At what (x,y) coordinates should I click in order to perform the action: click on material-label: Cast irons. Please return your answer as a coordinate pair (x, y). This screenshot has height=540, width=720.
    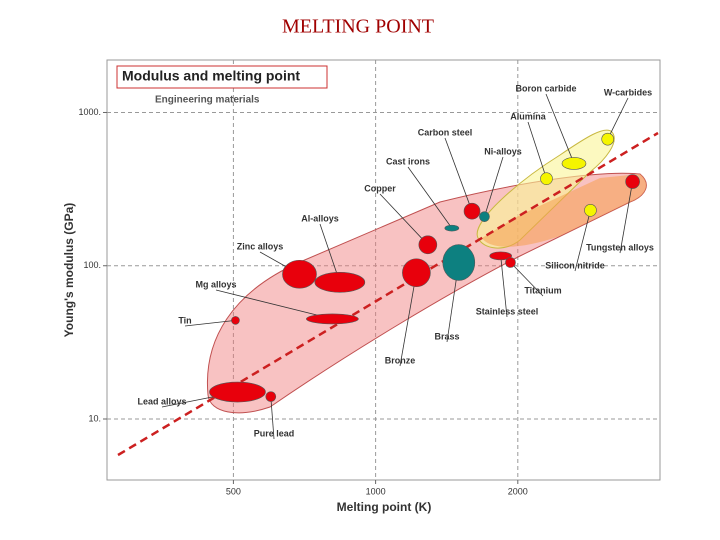
    Looking at the image, I should click on (408, 161).